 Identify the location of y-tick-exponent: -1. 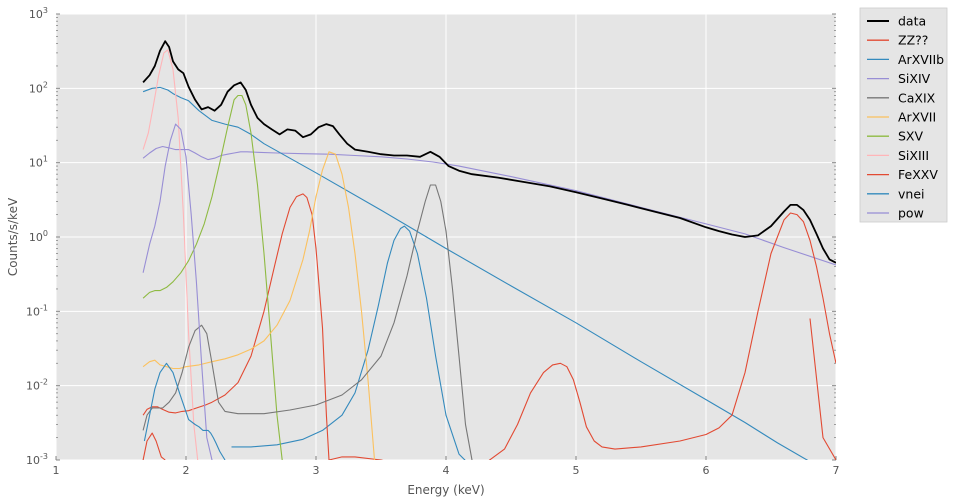
(44, 307).